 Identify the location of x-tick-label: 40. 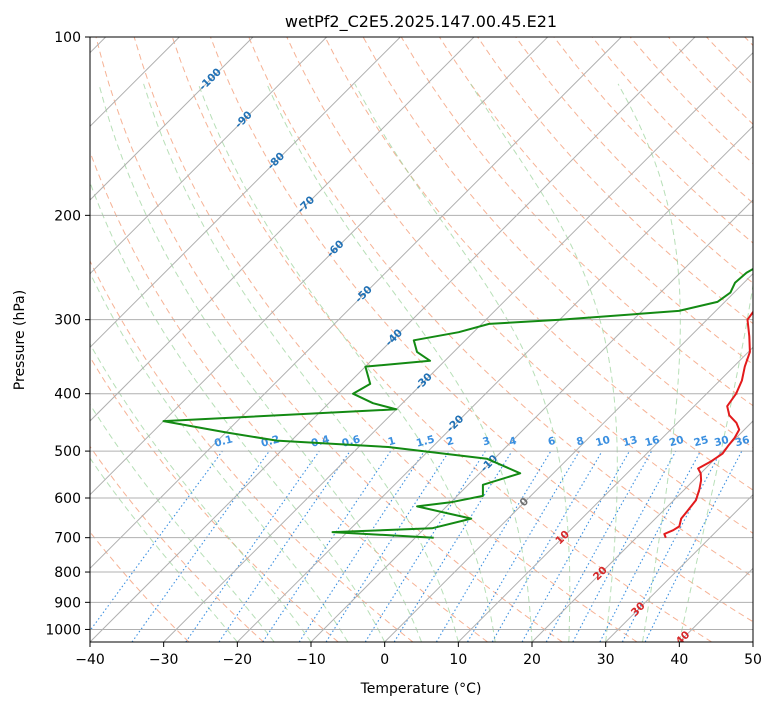
(679, 660).